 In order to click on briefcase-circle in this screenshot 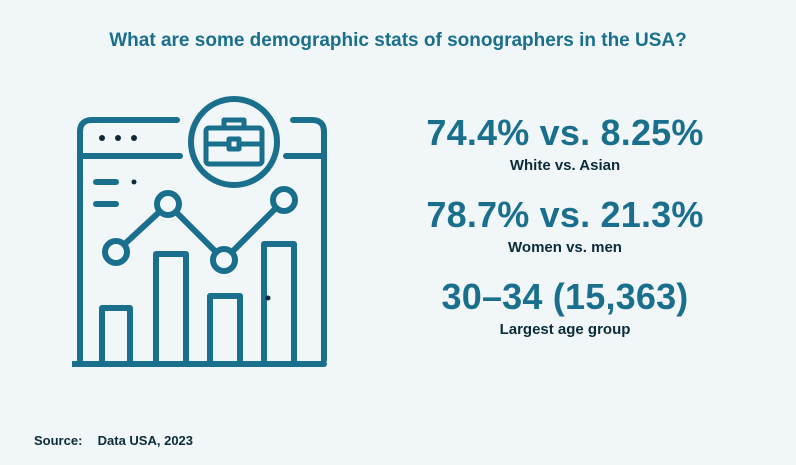, I will do `click(234, 142)`.